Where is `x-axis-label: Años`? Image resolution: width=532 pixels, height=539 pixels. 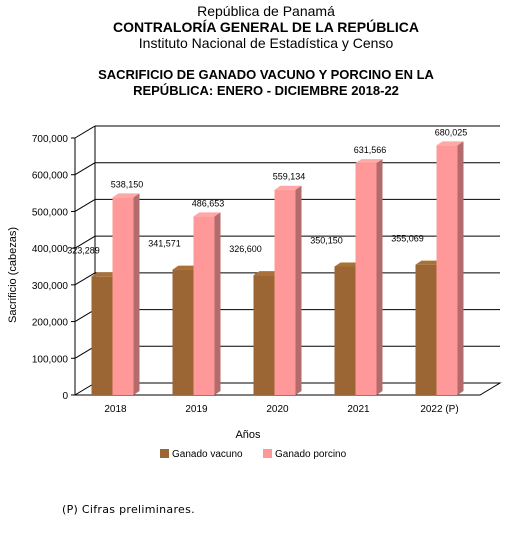
x-axis-label: Años is located at coordinates (248, 435).